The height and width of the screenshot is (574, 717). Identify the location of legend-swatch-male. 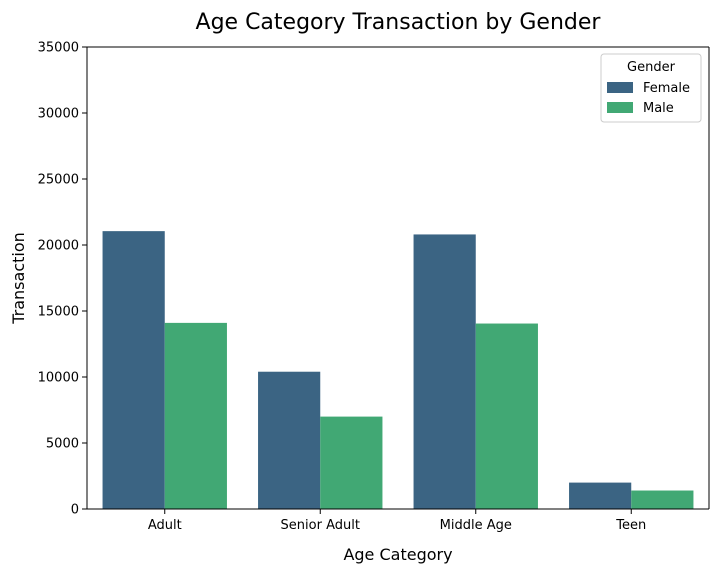
(620, 107).